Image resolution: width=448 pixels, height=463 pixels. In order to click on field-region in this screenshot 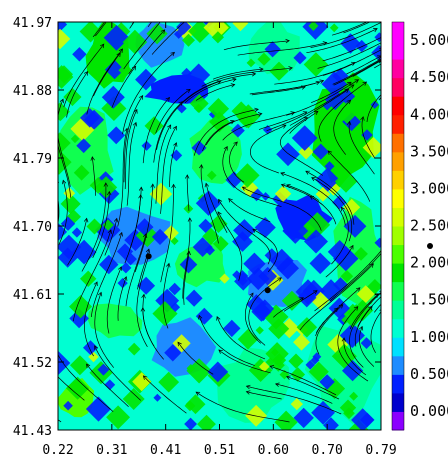, I will do `click(115, 321)`.